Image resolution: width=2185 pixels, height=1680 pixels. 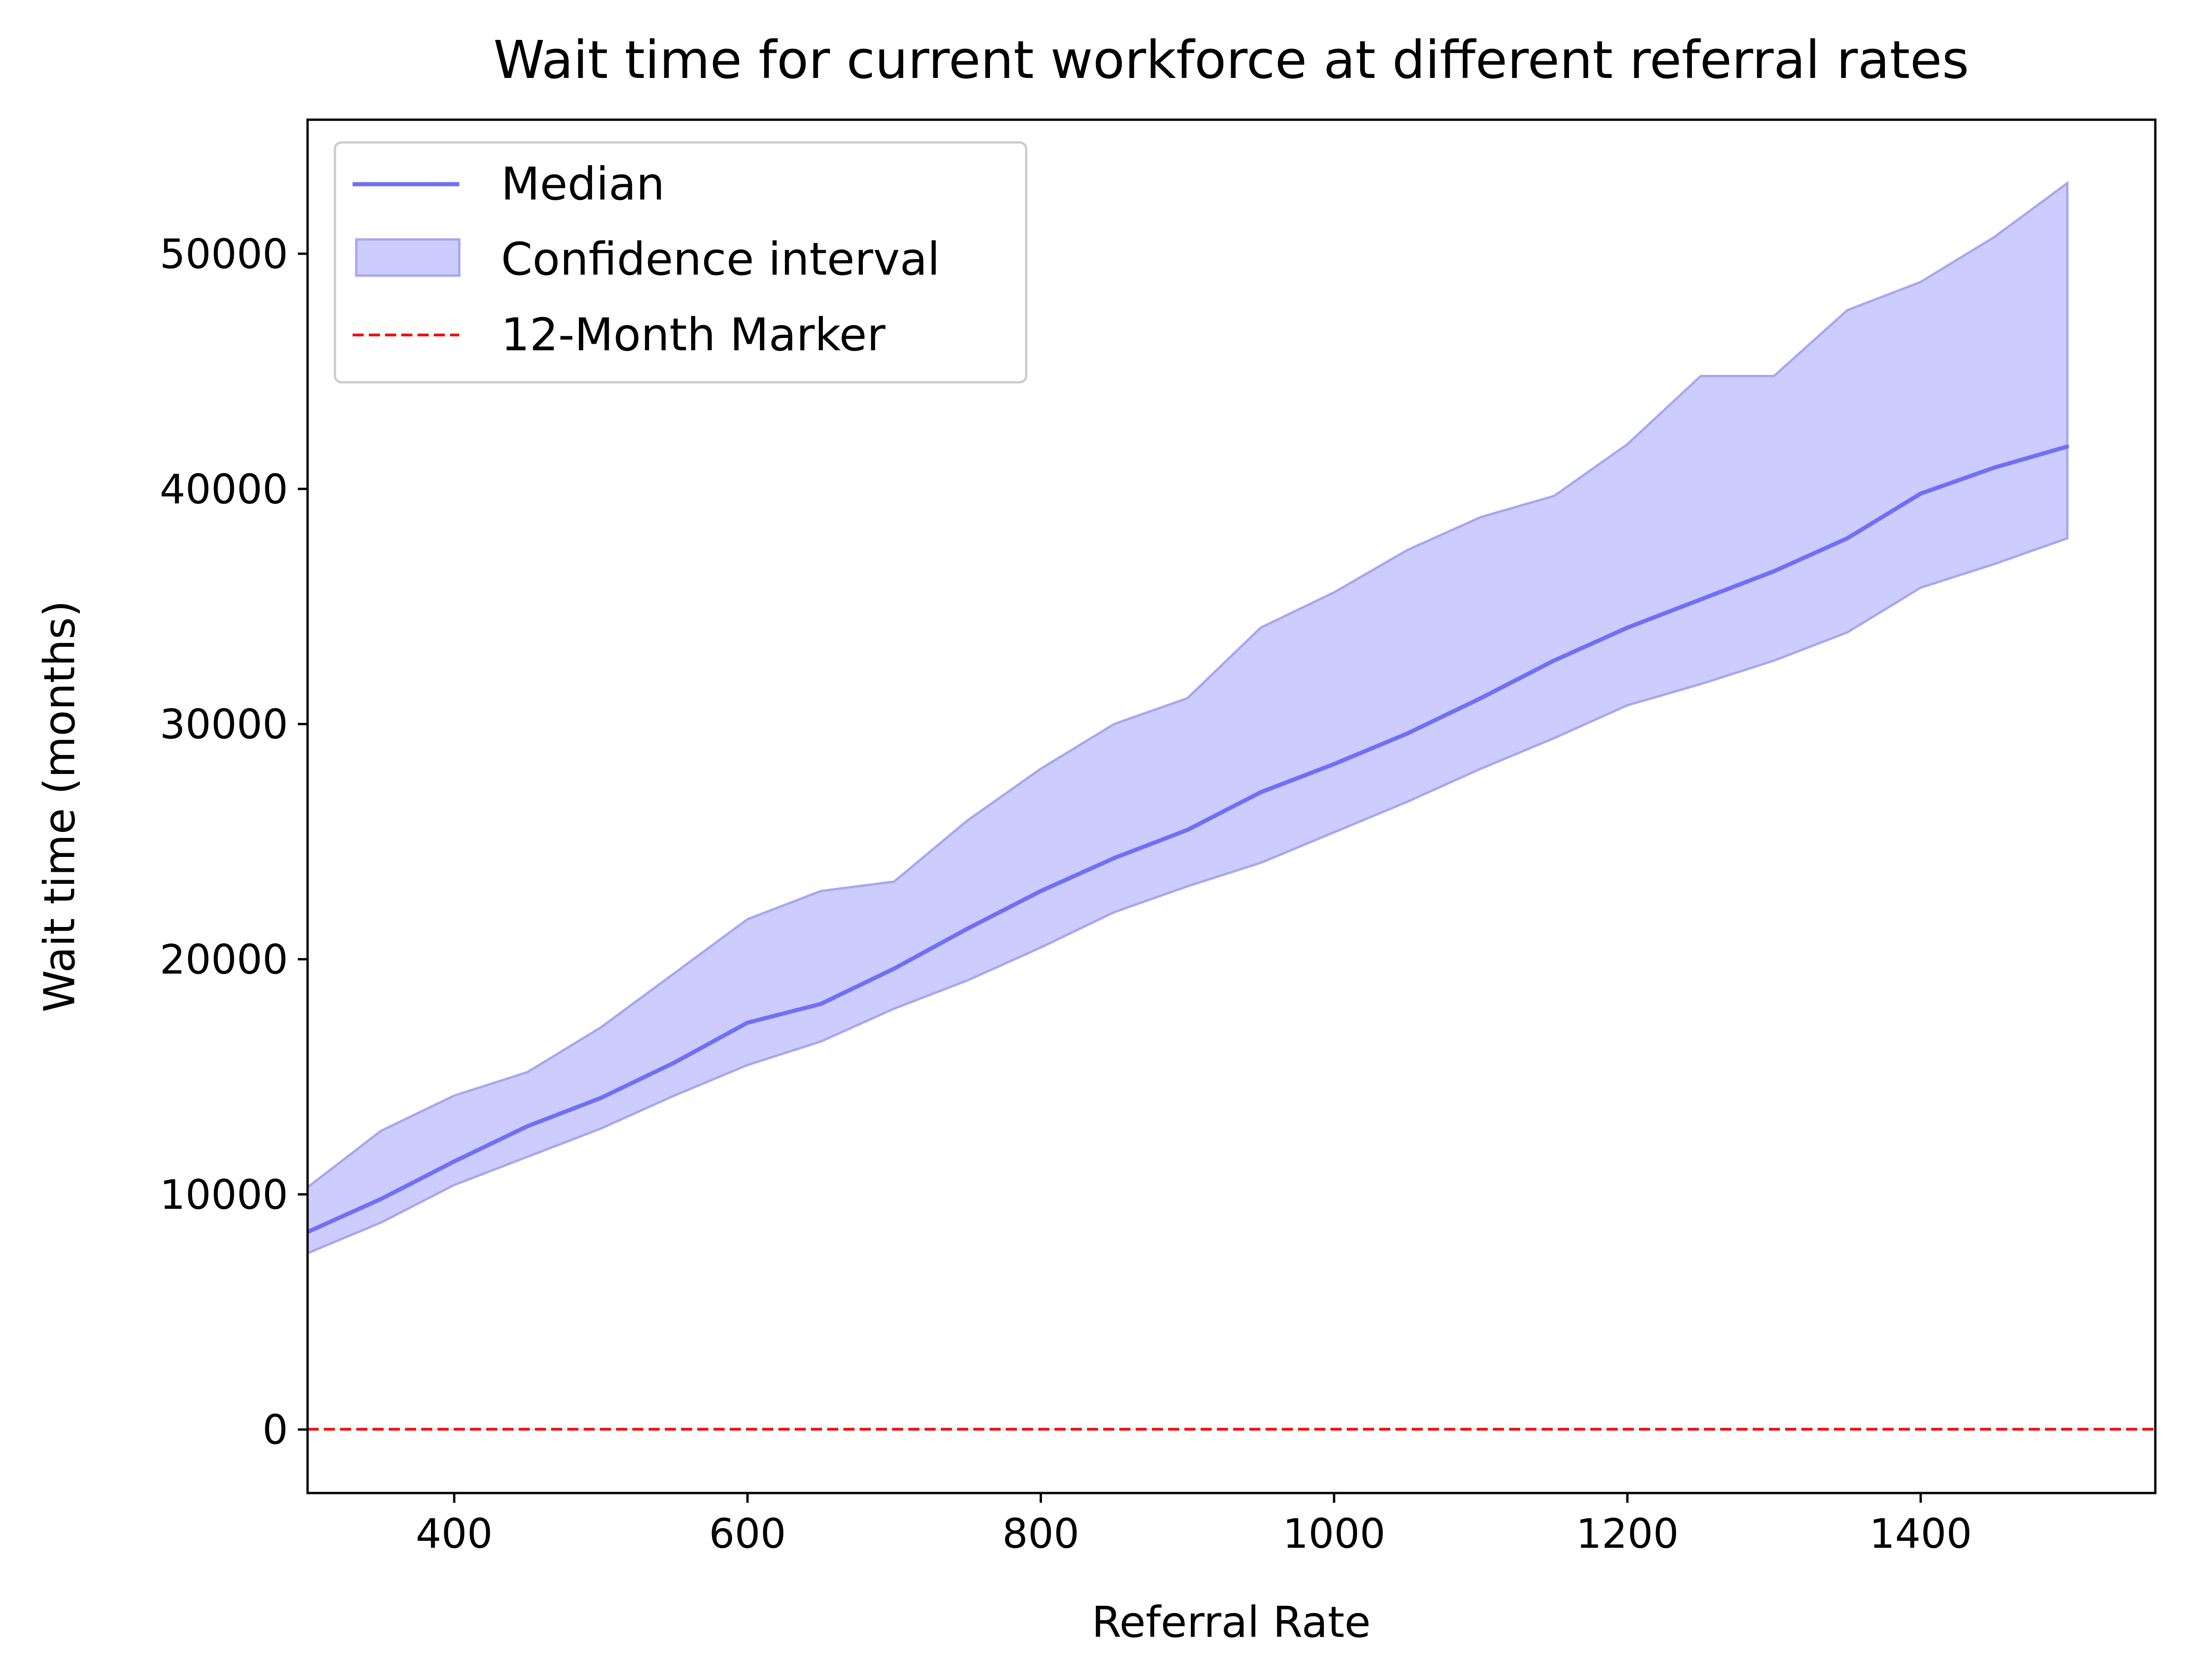 What do you see at coordinates (224, 254) in the screenshot?
I see `y-tick-label: 50000` at bounding box center [224, 254].